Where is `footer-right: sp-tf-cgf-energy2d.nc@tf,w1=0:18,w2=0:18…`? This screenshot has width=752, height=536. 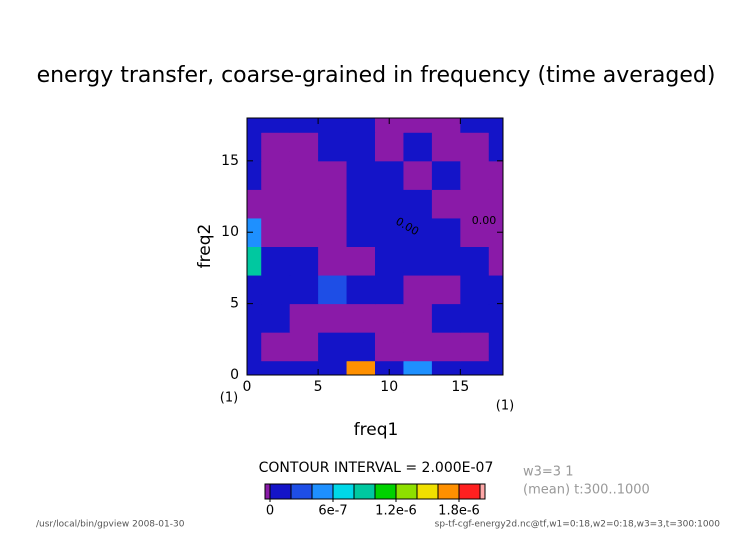 footer-right: sp-tf-cgf-energy2d.nc@tf,w1=0:18,w2=0:18… is located at coordinates (578, 525).